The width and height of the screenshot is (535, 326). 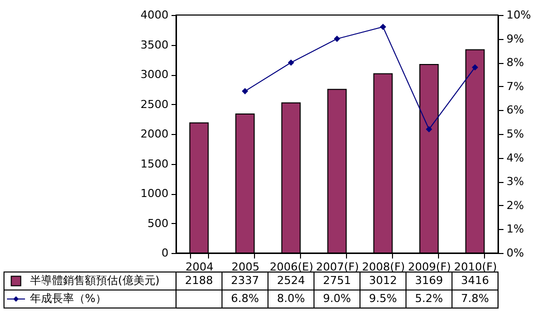 What do you see at coordinates (518, 15) in the screenshot?
I see `y2-tick-label: 10%` at bounding box center [518, 15].